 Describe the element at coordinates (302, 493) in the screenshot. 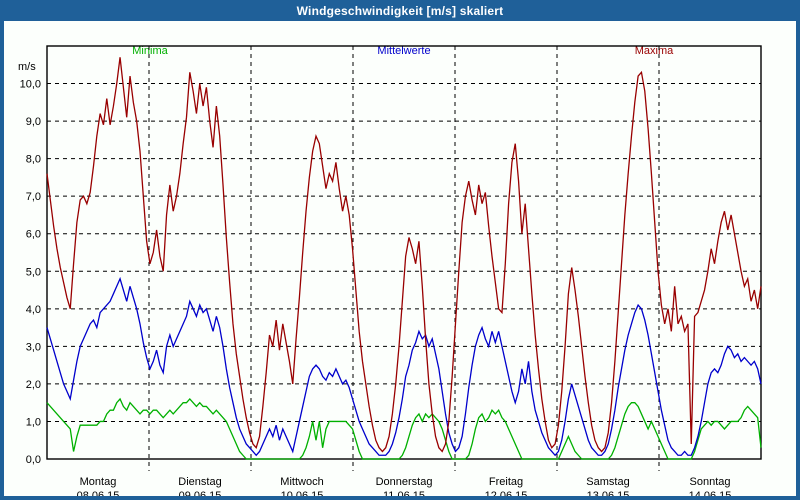

I see `svg-text: 10.06.15` at that location.